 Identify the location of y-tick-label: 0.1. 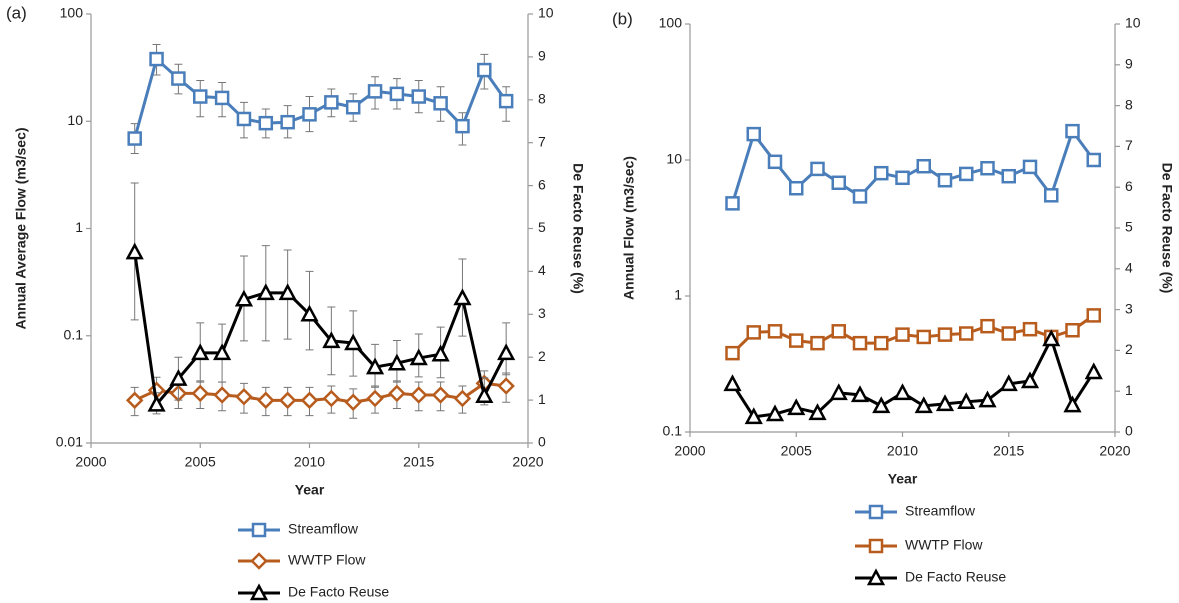
(74, 334).